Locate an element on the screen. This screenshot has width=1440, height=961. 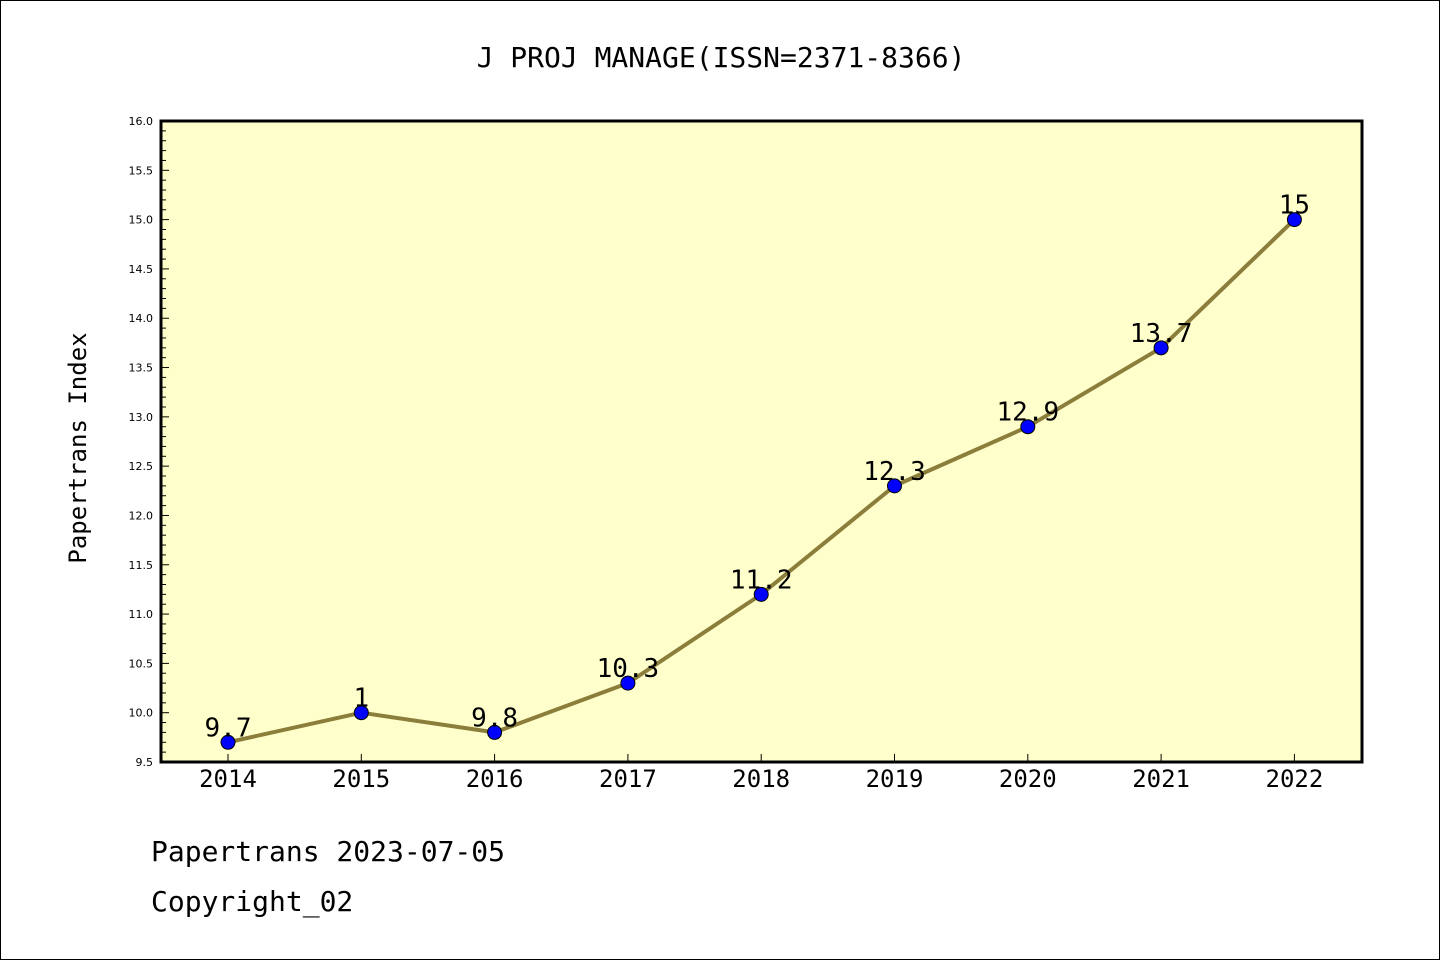
y-tick-label: 14.5 is located at coordinates (141, 269).